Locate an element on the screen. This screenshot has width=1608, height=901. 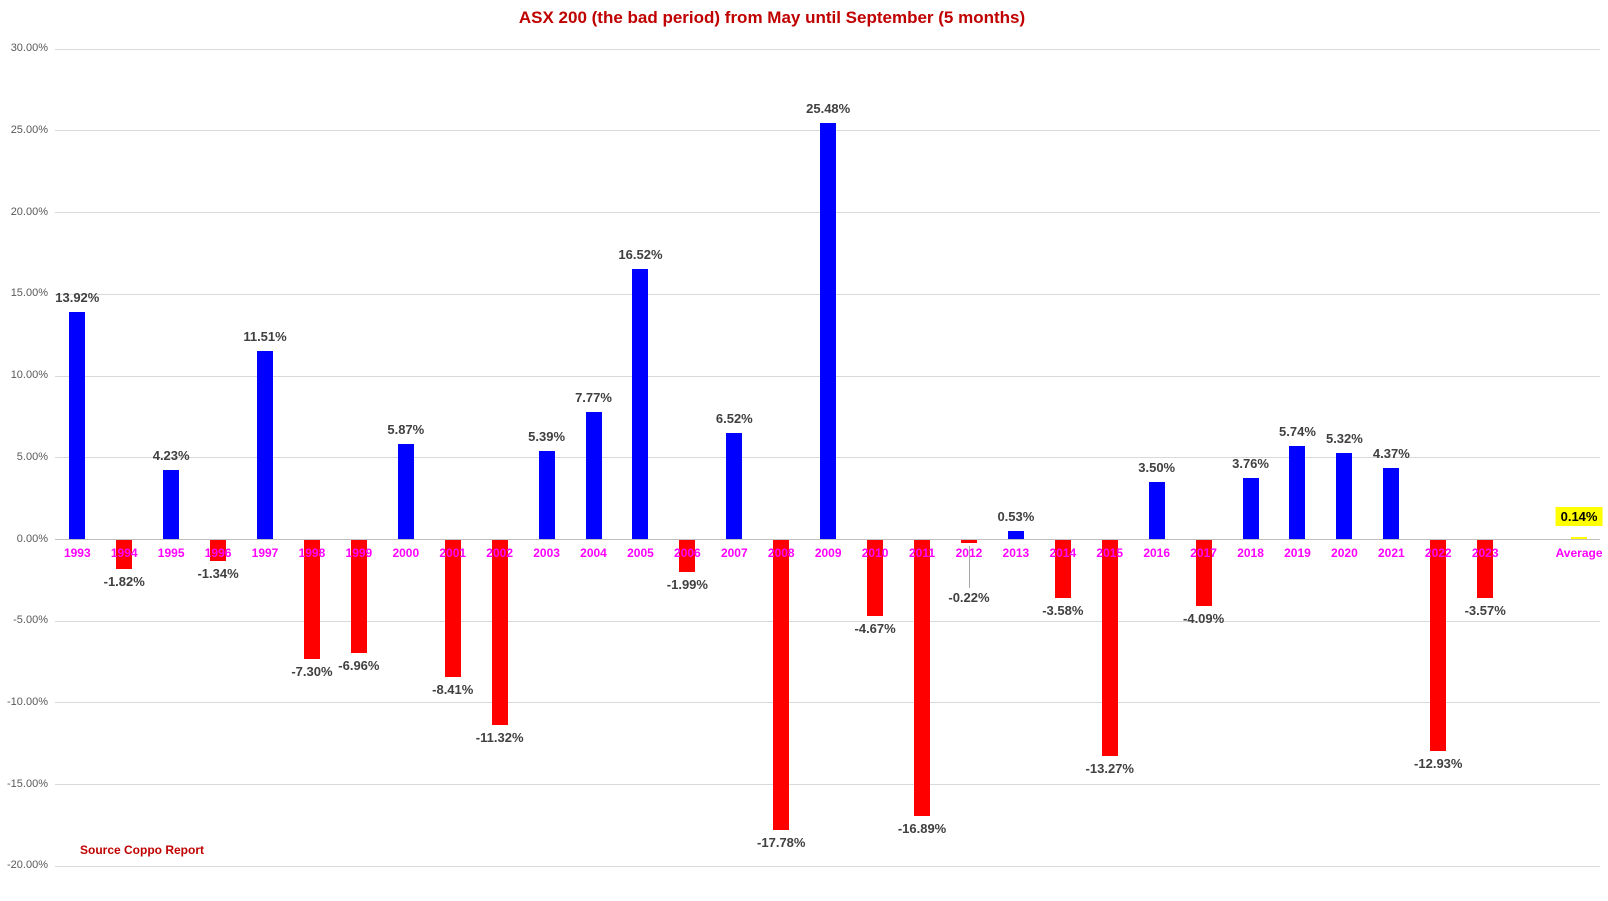
bar-2007 is located at coordinates (734, 486).